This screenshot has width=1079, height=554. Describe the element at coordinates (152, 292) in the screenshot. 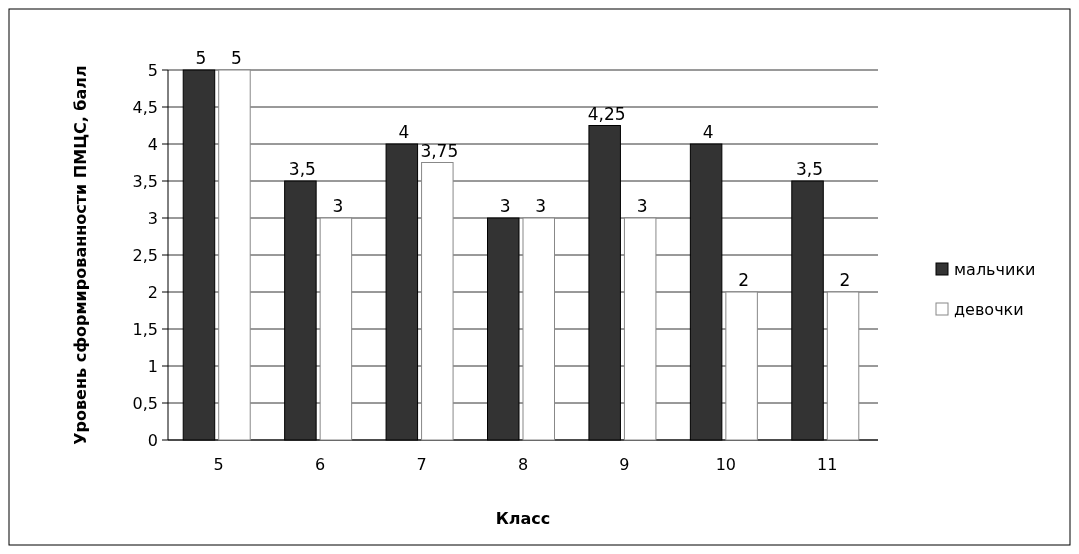

I see `y-tick-label: 2` at that location.